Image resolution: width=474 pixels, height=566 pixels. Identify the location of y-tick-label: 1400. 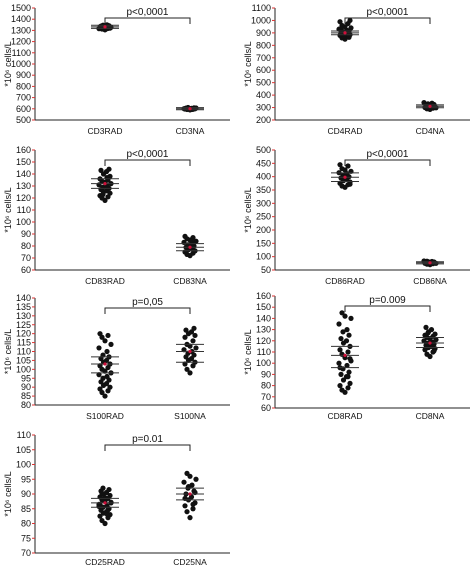
(21, 19).